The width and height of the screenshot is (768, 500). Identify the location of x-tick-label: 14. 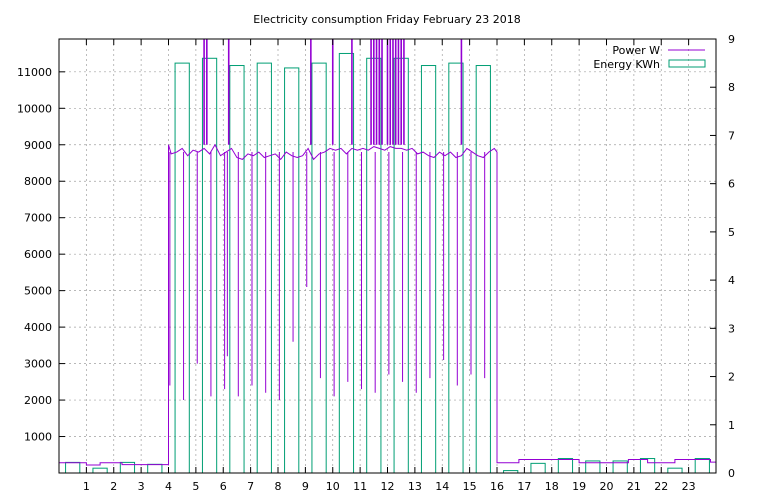
(442, 486).